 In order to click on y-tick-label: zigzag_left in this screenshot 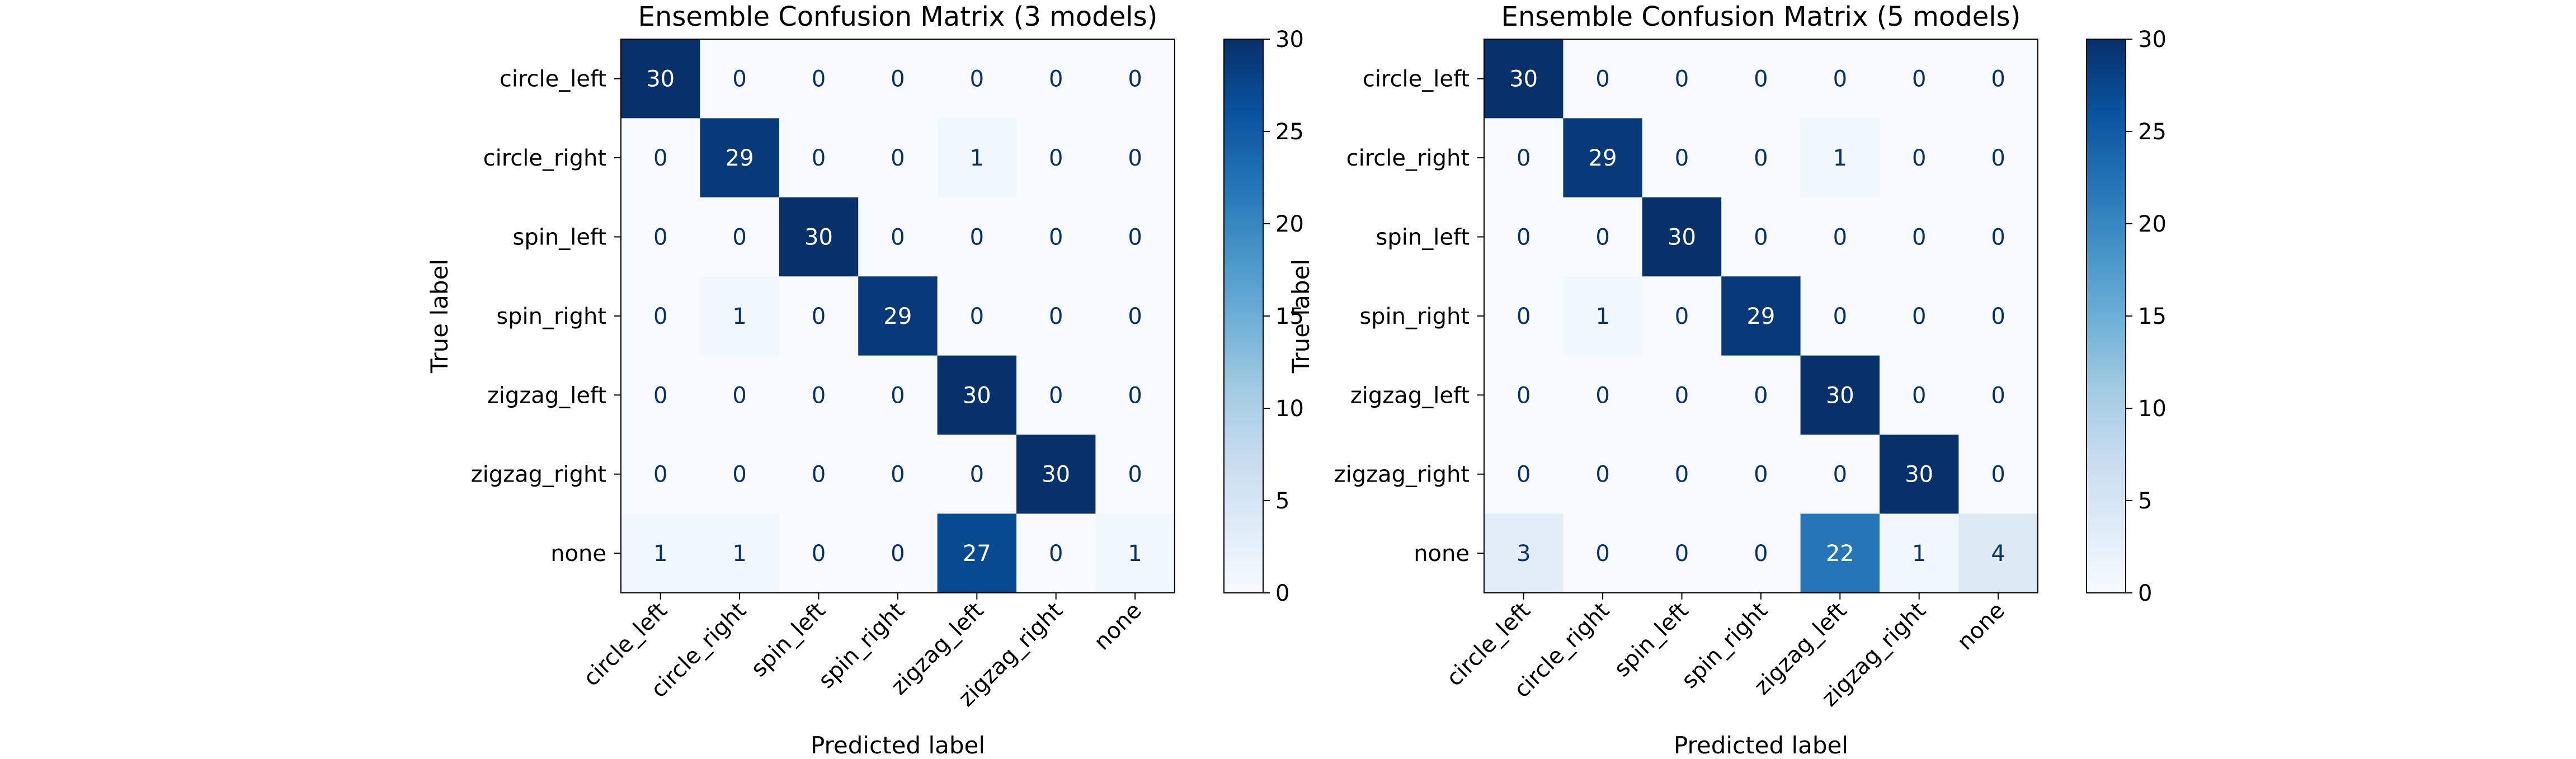, I will do `click(546, 395)`.